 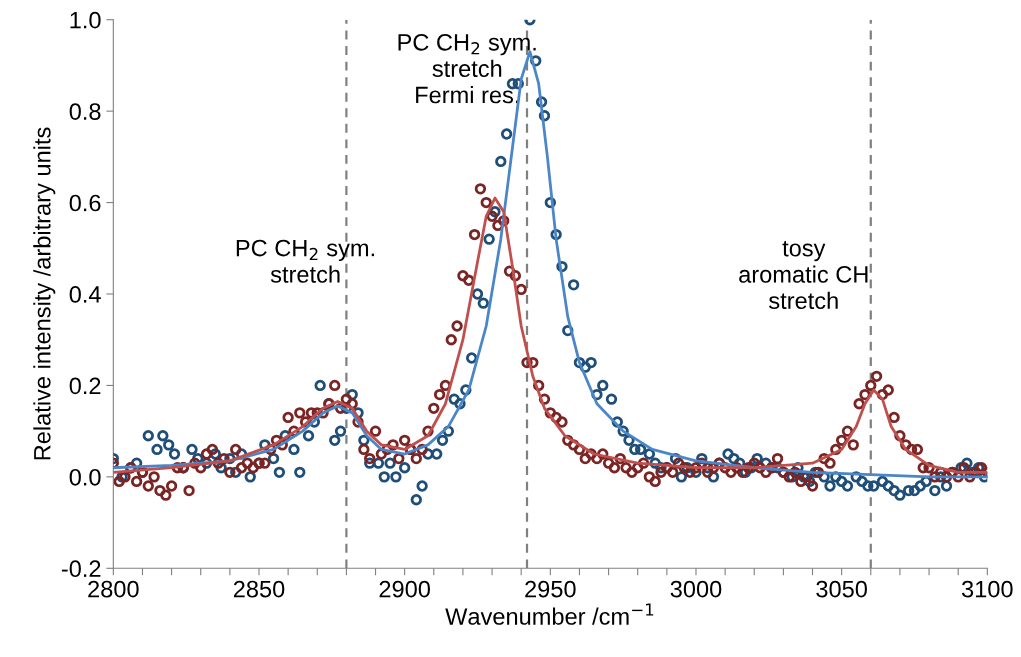 I want to click on y-tick-label: 0.0, so click(x=85, y=477).